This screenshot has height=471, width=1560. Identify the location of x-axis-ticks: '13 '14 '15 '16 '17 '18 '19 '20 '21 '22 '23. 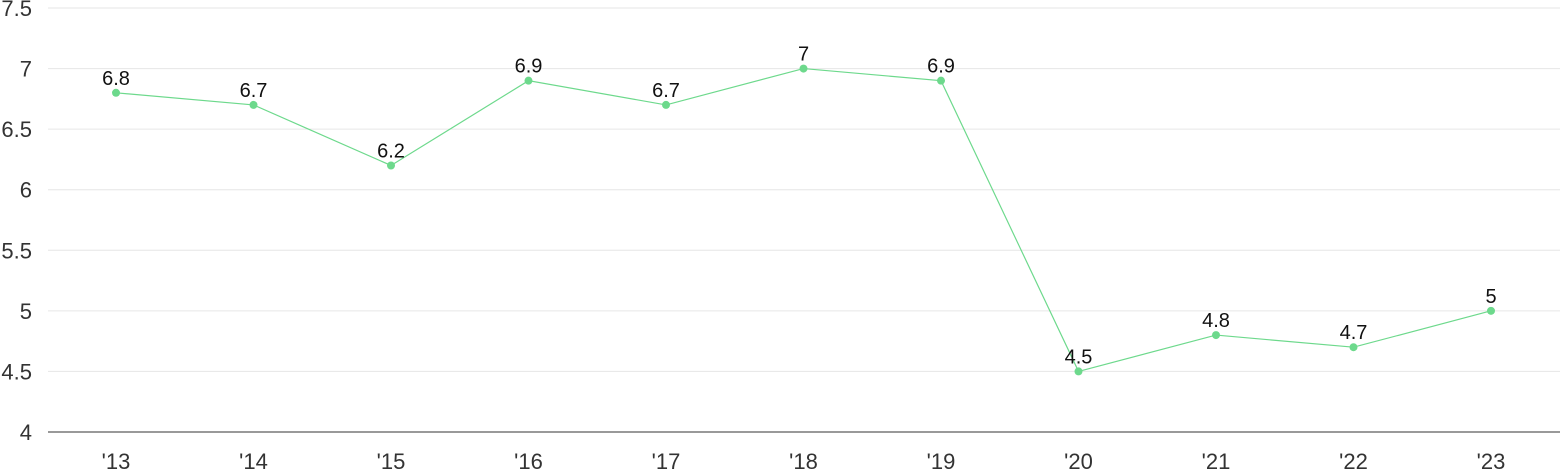
(804, 460).